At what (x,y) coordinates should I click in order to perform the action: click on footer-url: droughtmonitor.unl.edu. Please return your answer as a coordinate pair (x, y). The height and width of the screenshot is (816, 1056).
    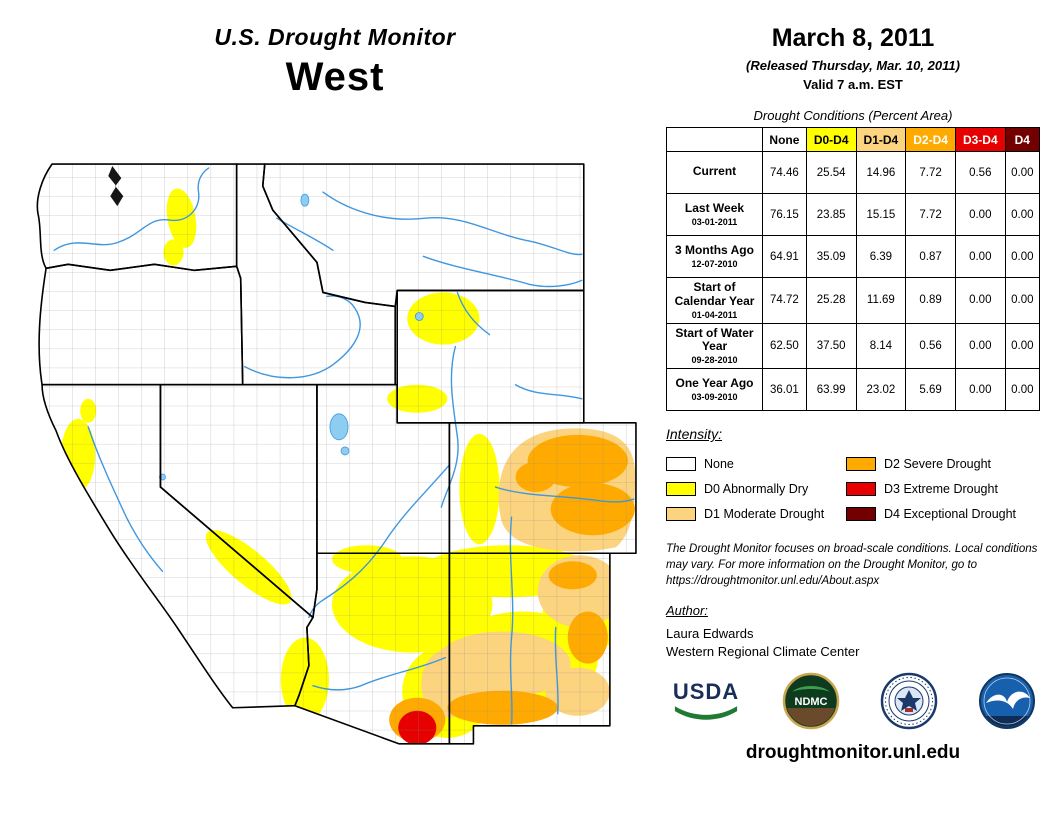
    Looking at the image, I should click on (853, 753).